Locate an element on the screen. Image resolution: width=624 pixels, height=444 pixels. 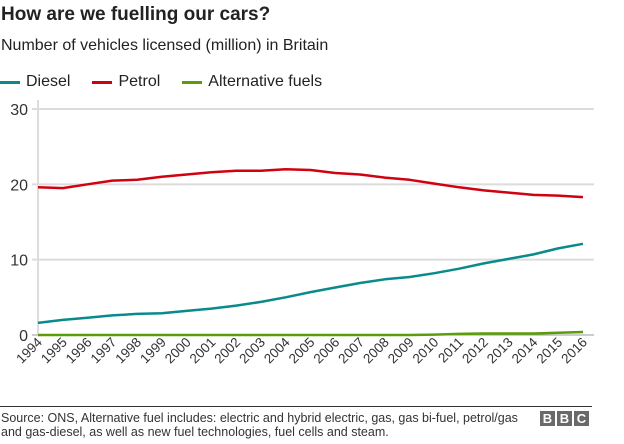
y-tick-label: 30 is located at coordinates (19, 110).